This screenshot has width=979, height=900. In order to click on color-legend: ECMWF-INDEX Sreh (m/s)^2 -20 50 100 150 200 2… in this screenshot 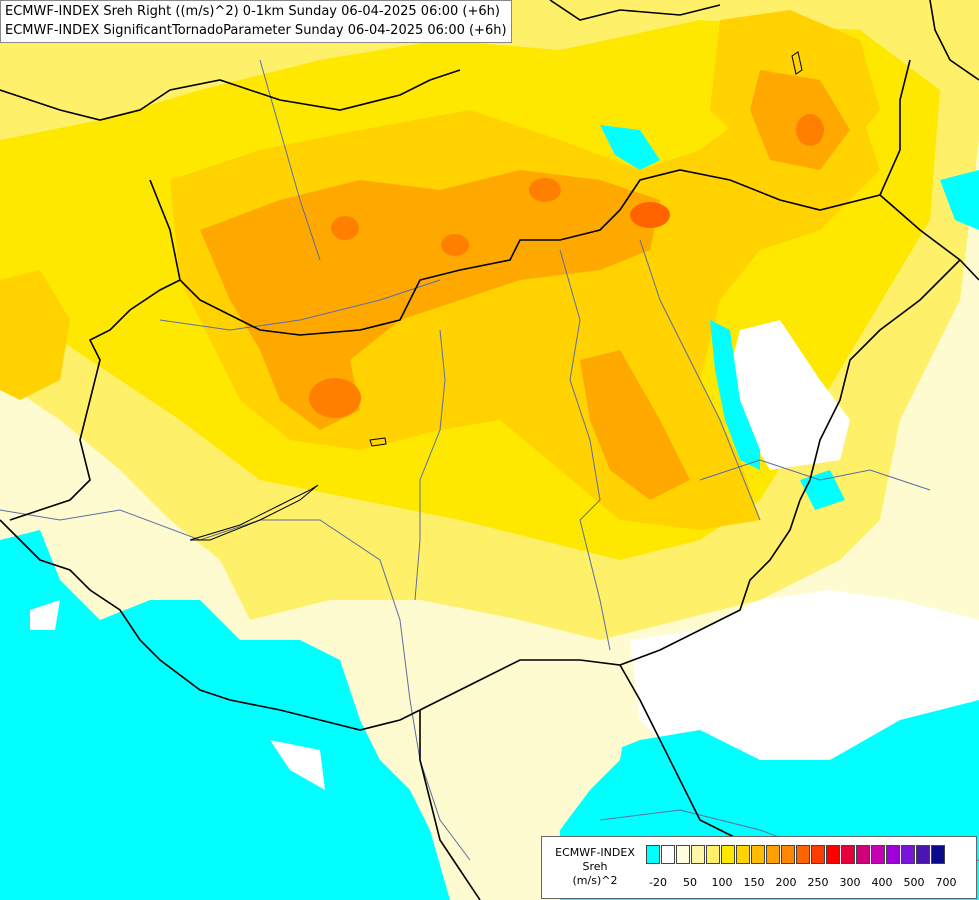, I will do `click(759, 867)`.